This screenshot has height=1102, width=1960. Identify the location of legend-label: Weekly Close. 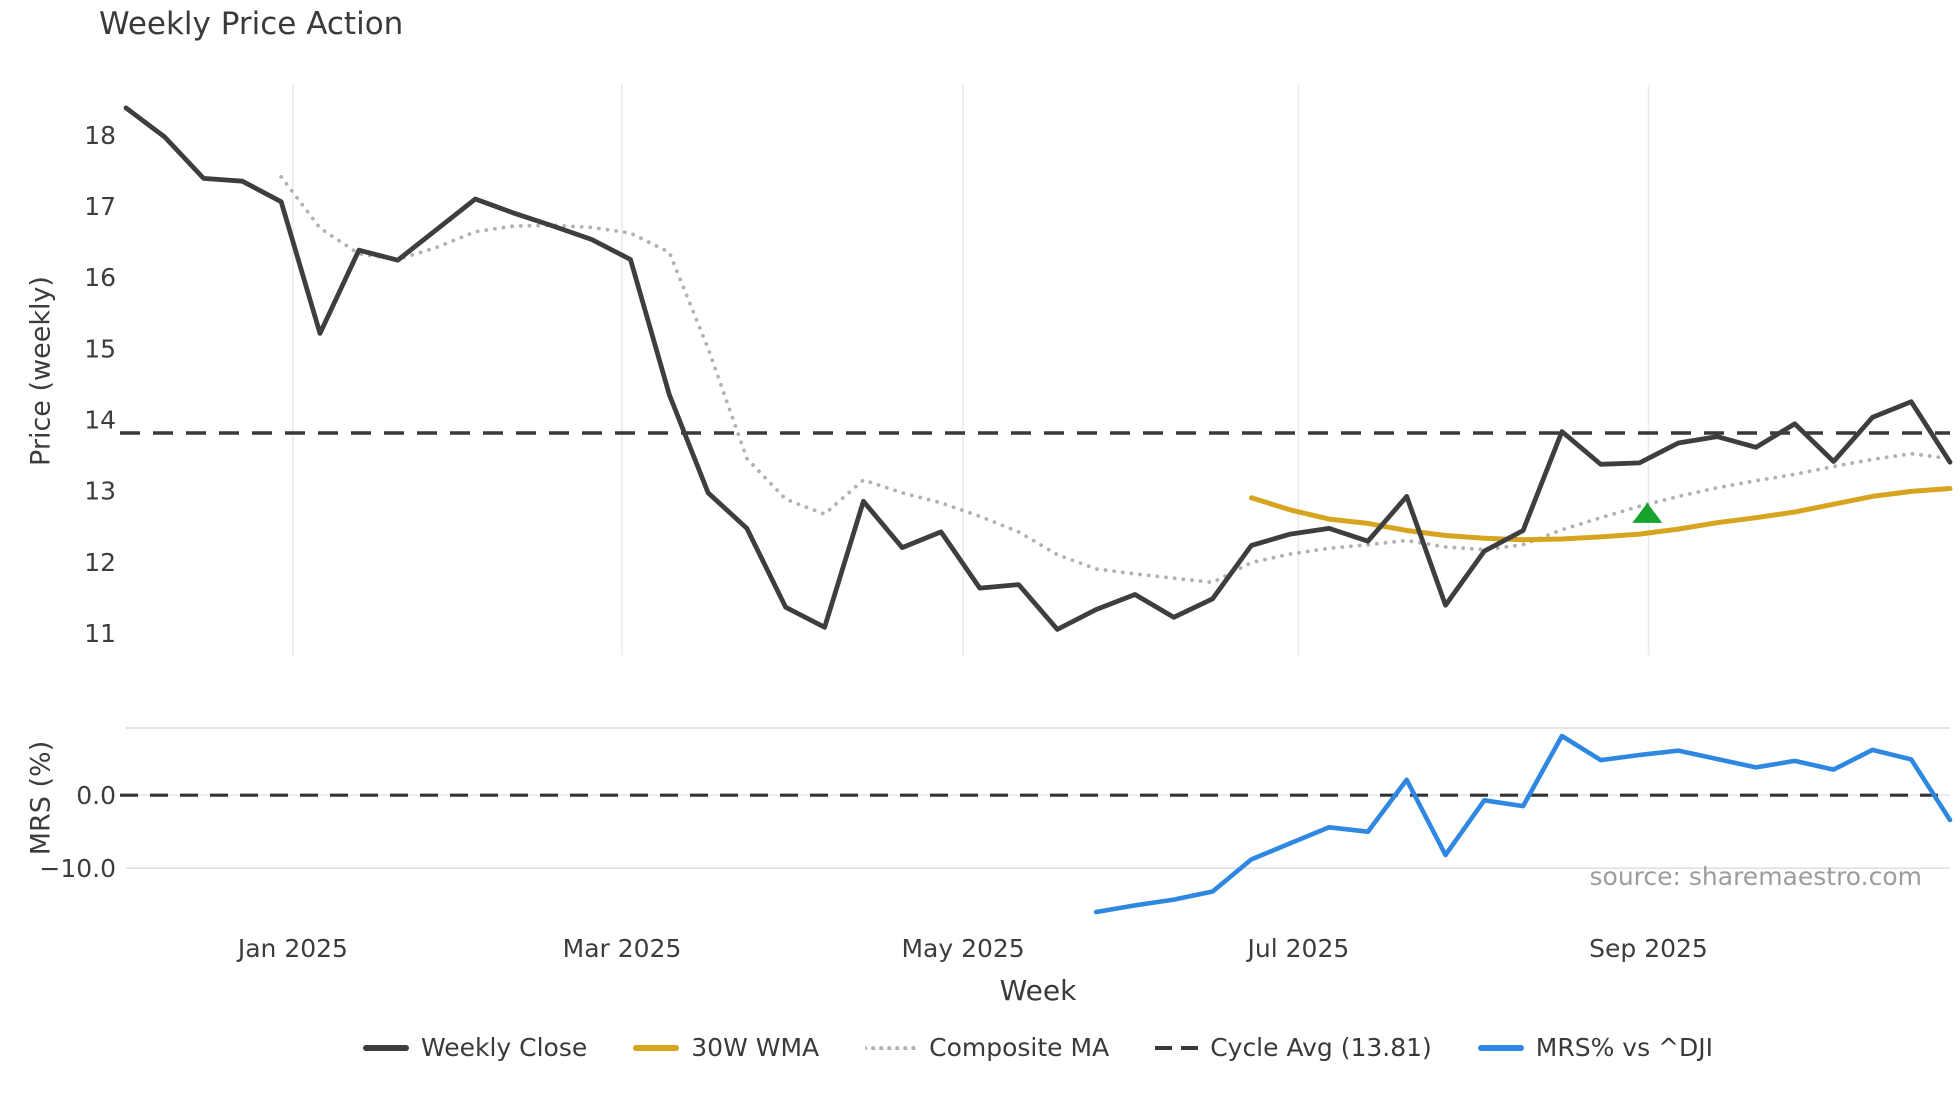
(504, 1047).